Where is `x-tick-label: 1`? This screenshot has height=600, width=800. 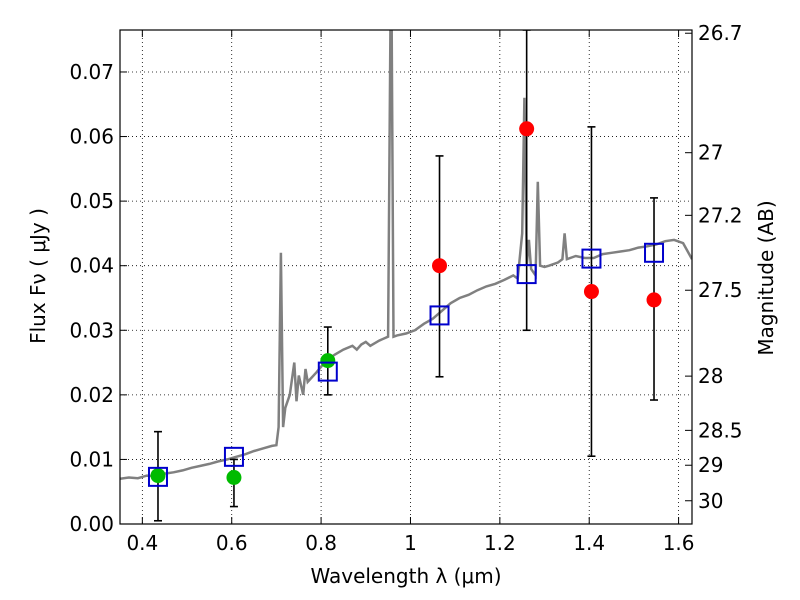 x-tick-label: 1 is located at coordinates (410, 543).